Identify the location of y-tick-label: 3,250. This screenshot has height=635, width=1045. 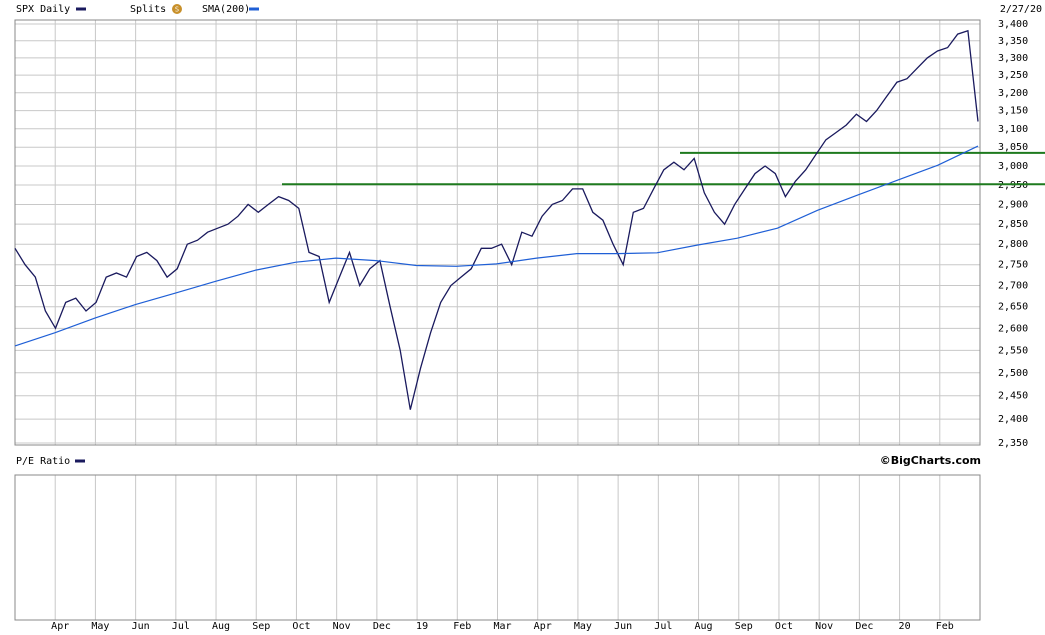
(1013, 75).